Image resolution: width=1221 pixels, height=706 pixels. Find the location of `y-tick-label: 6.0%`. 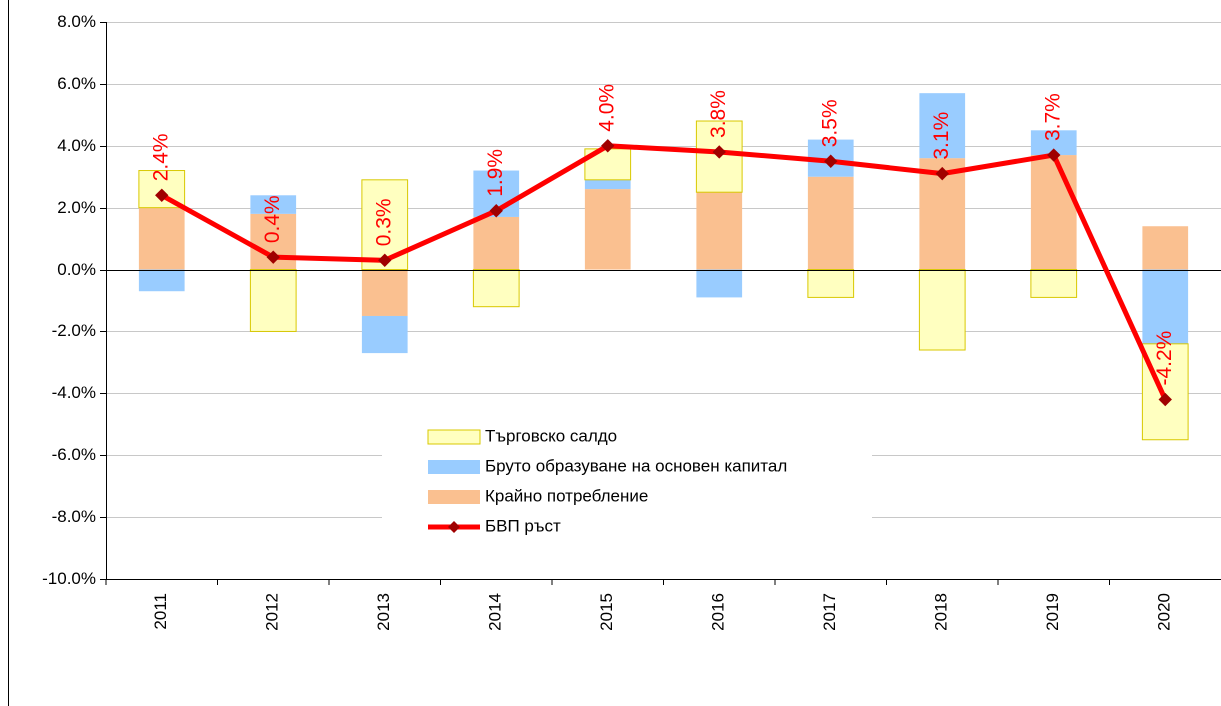

y-tick-label: 6.0% is located at coordinates (76, 83).